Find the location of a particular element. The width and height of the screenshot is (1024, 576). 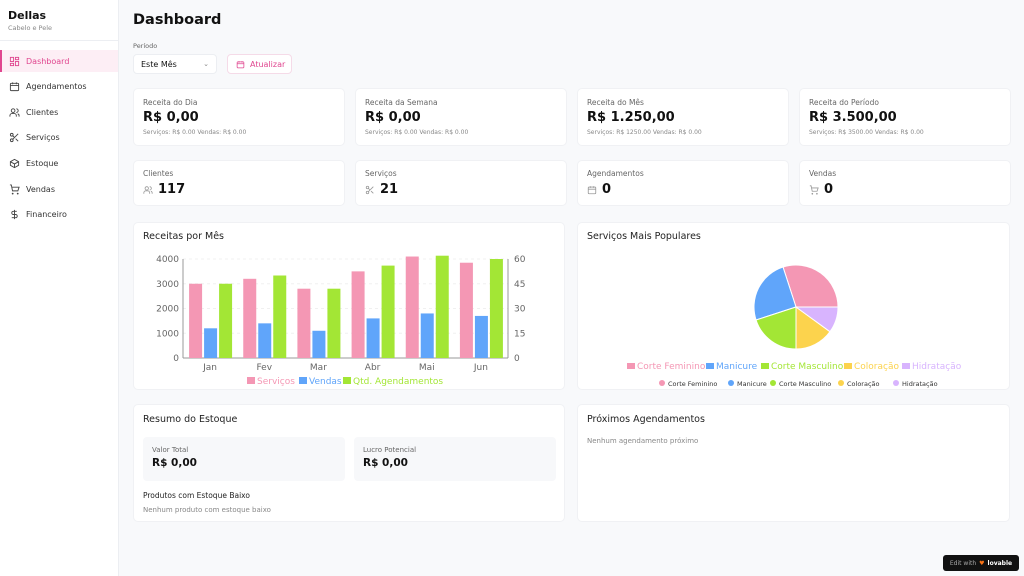

refresh-button: Atualizar is located at coordinates (259, 64).